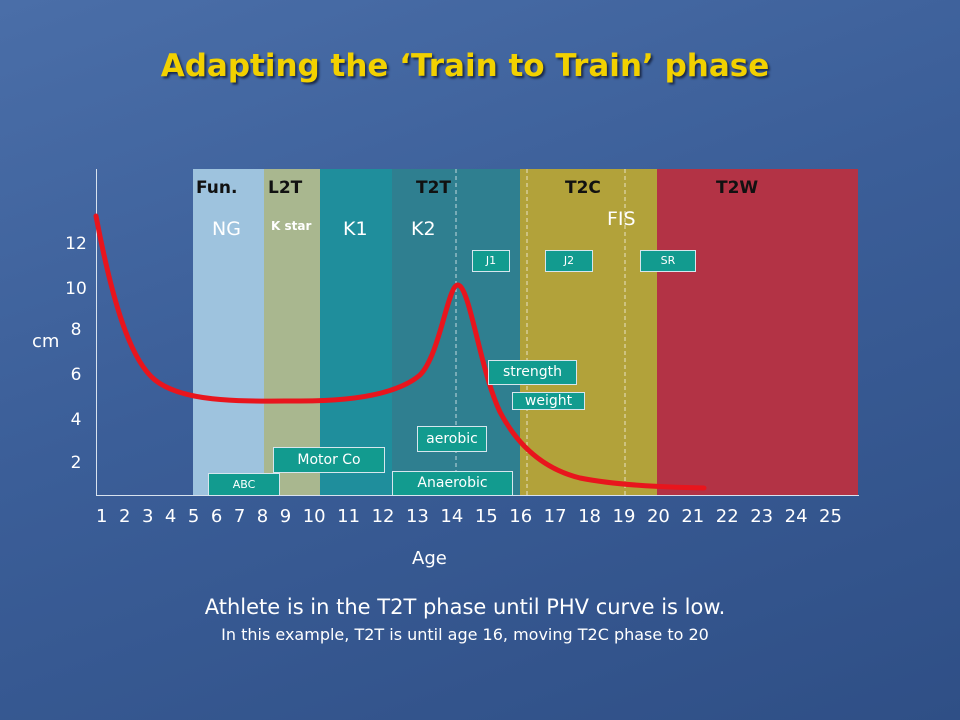 The width and height of the screenshot is (960, 720). I want to click on band-fundamentals, so click(228, 332).